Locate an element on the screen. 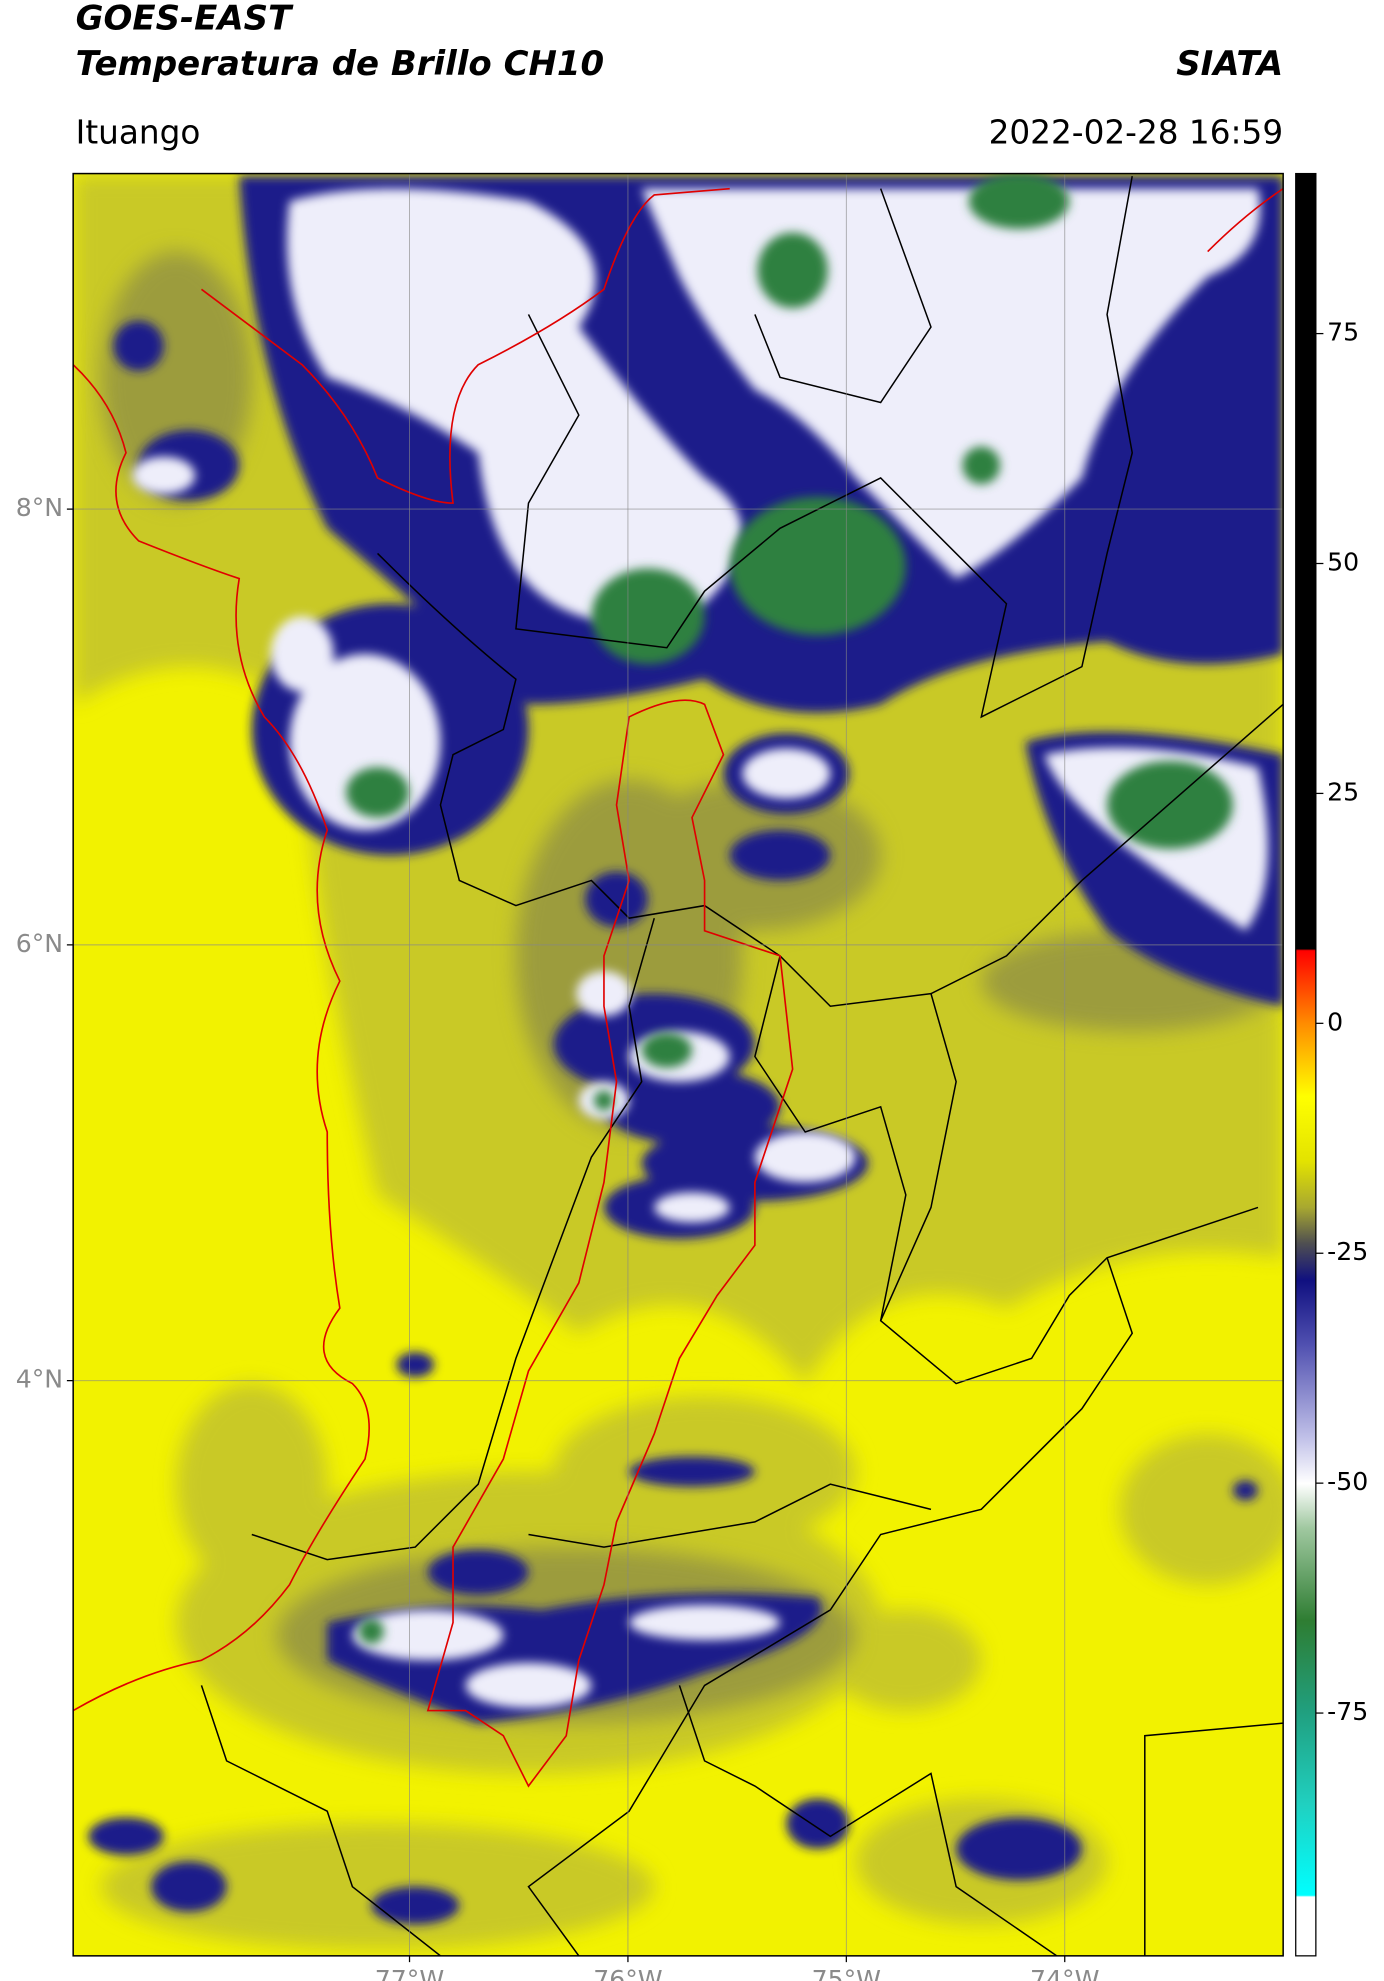 The image size is (1384, 1981). colorbar is located at coordinates (1306, 1064).